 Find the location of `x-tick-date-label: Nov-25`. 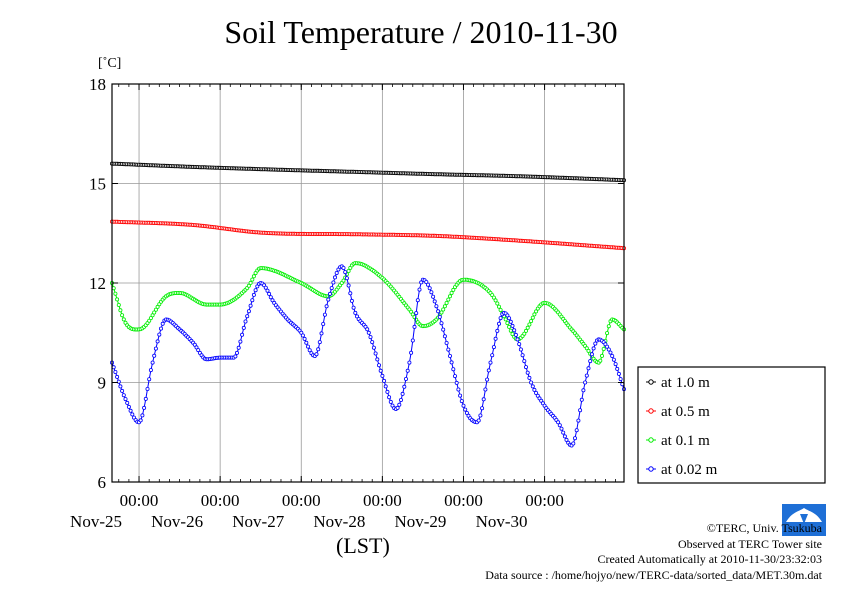

x-tick-date-label: Nov-25 is located at coordinates (96, 521).